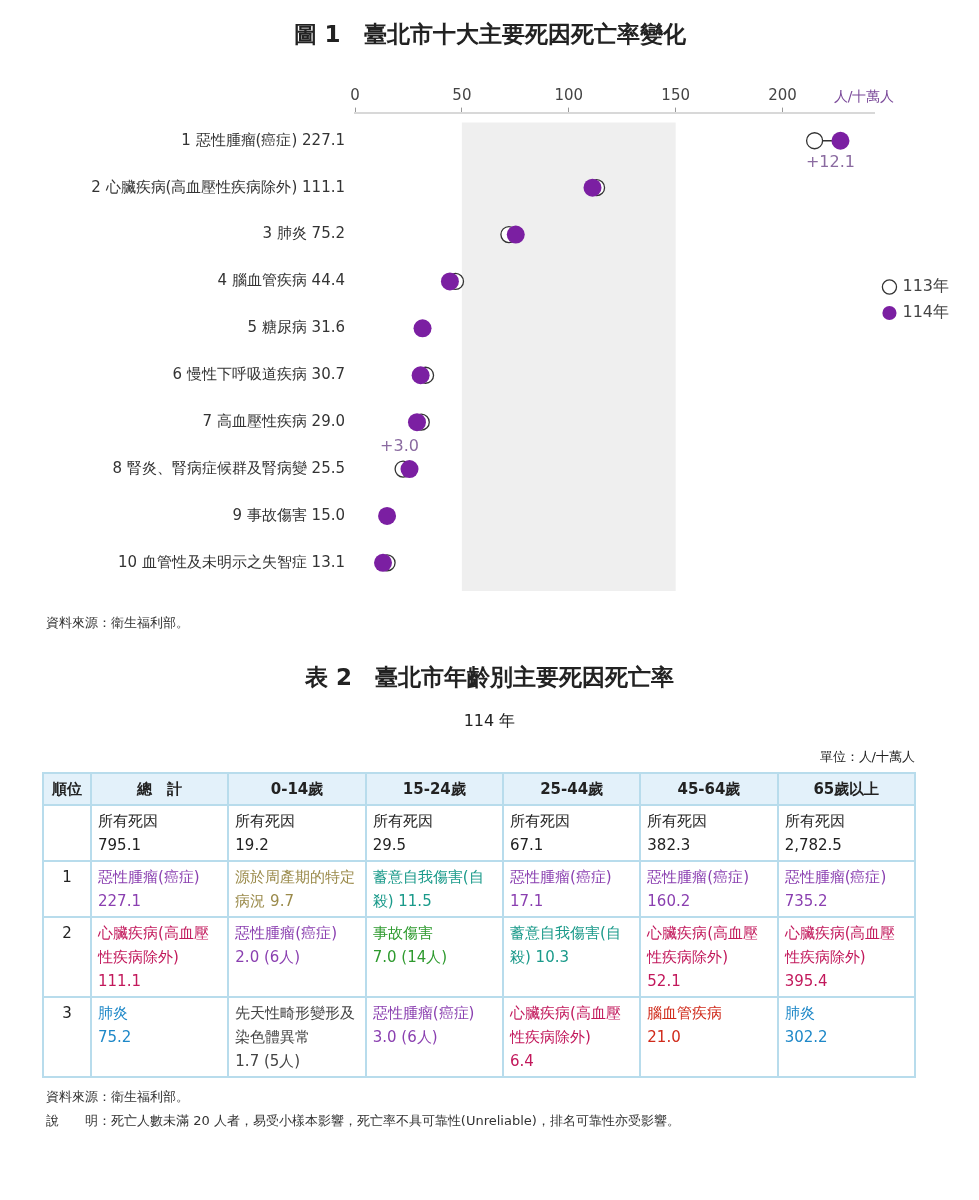 The width and height of the screenshot is (979, 1200). I want to click on y-tick-label: 9 事故傷害 15.0, so click(288, 514).